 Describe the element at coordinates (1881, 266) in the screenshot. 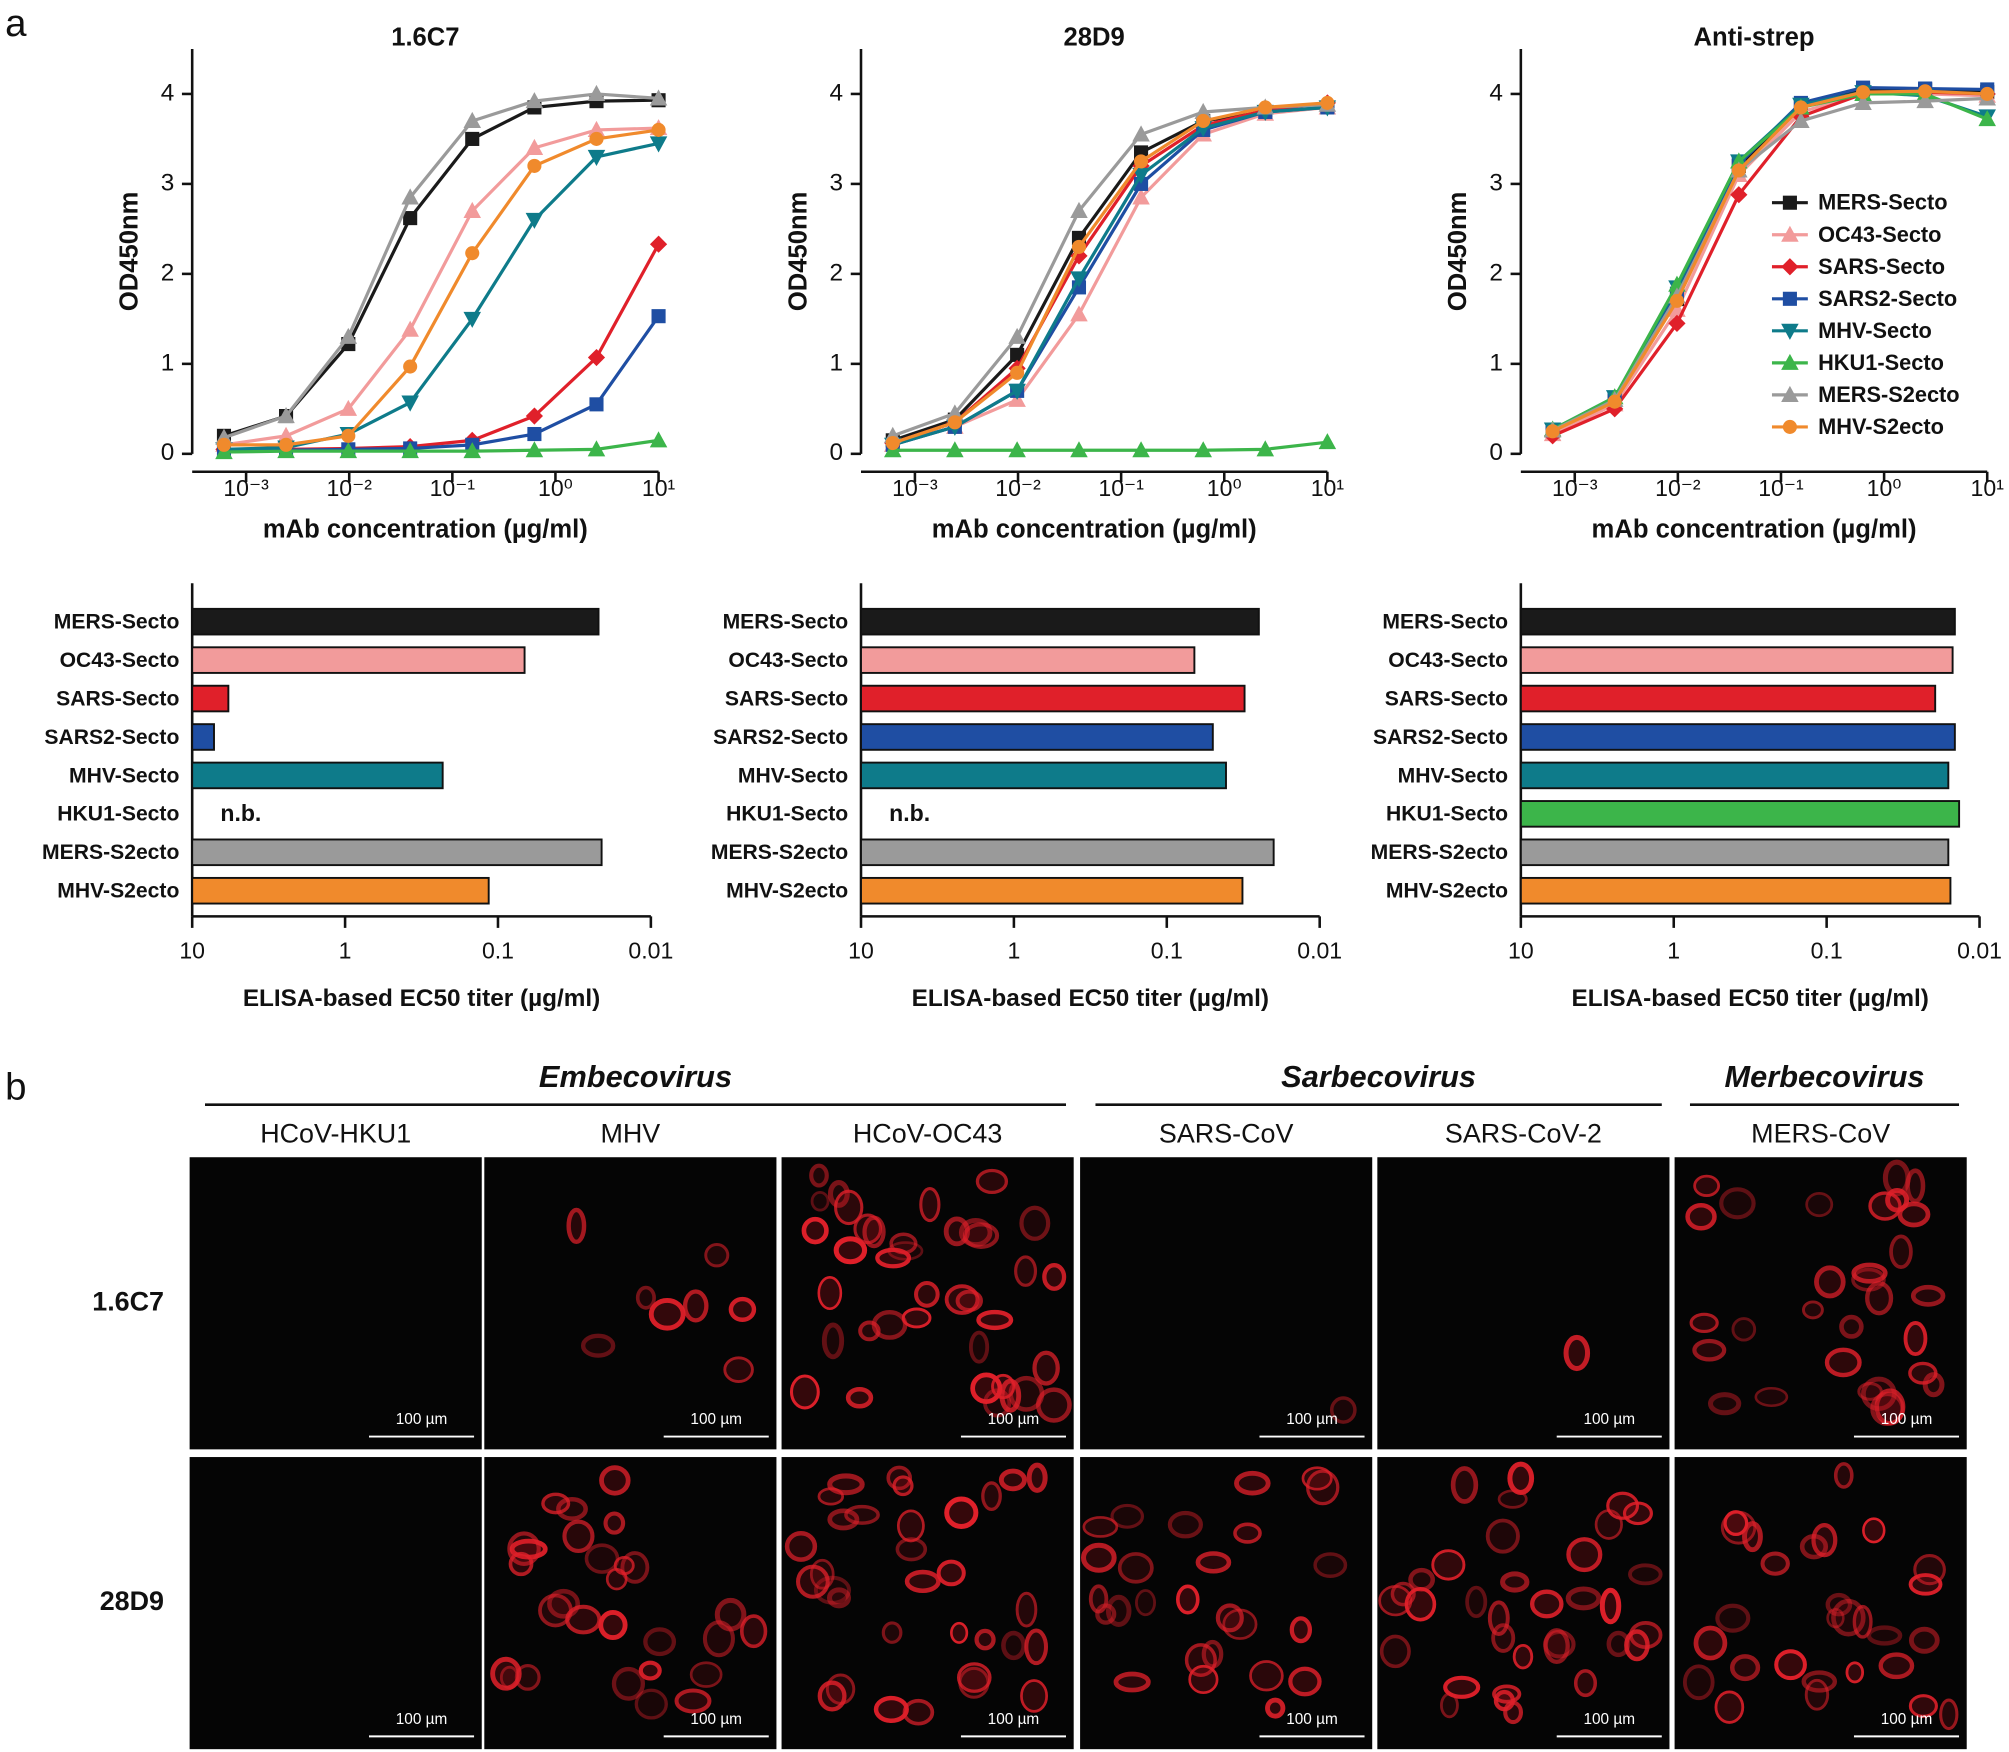

I see `legend-label: SARS-Secto` at that location.